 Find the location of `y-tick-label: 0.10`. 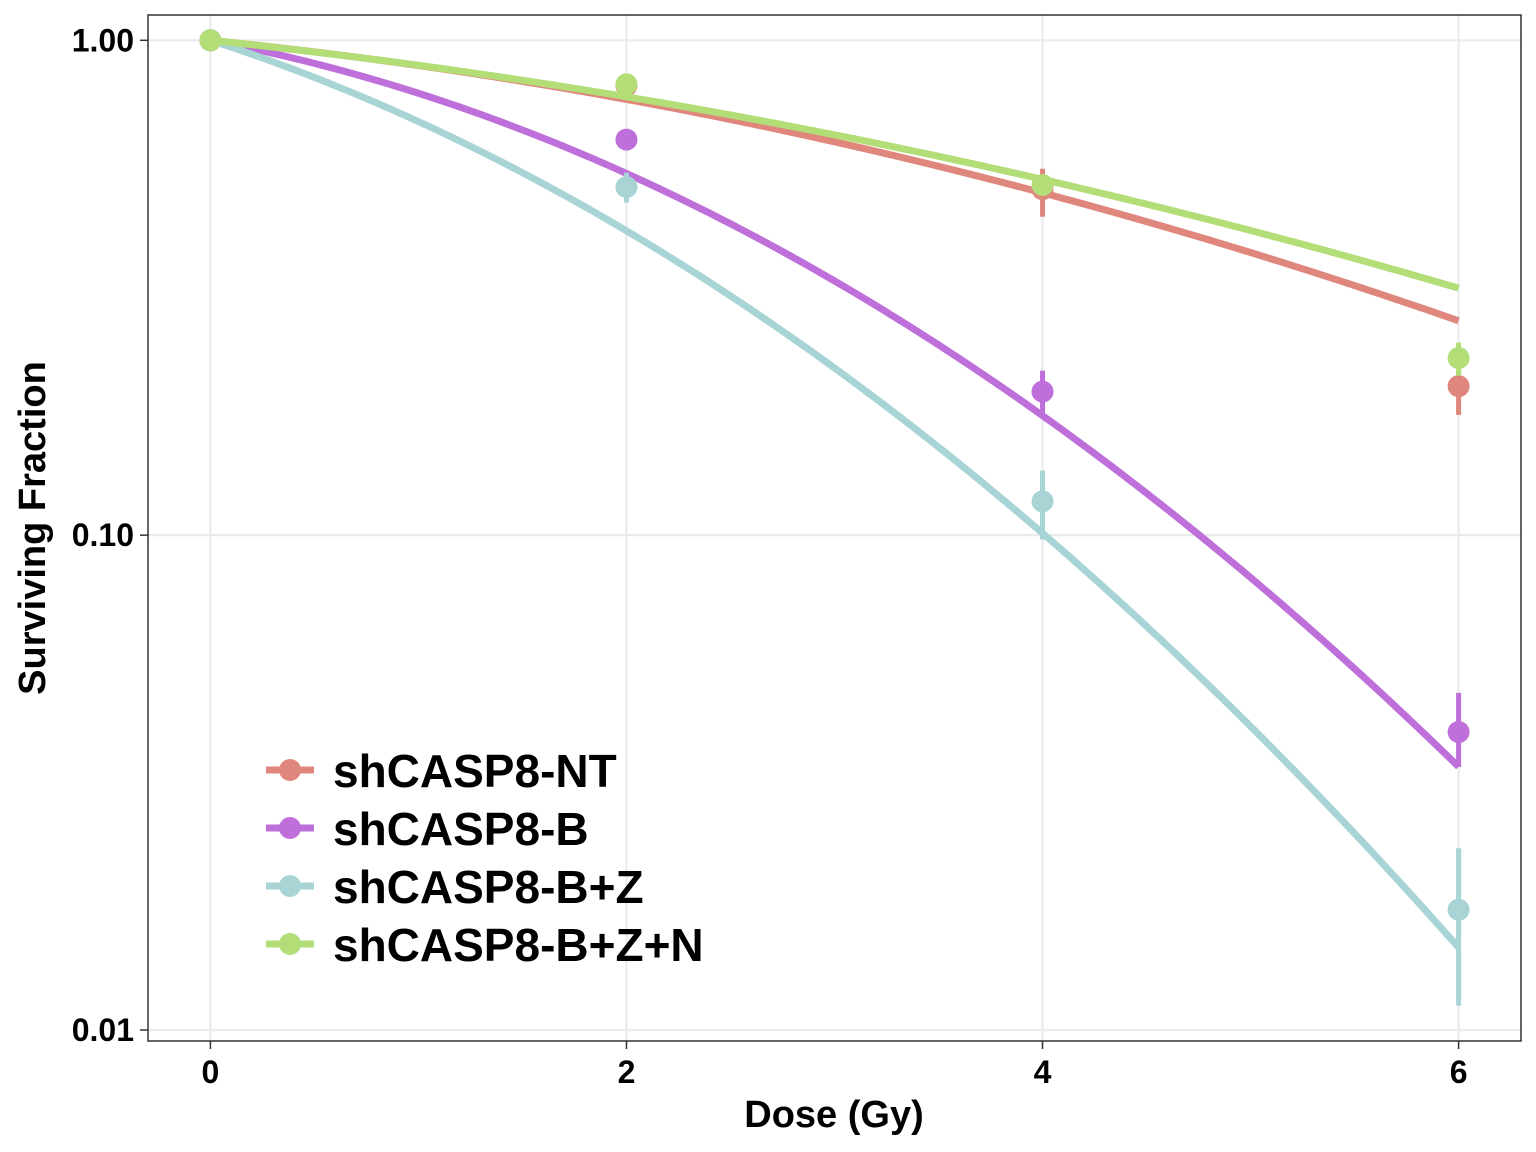

y-tick-label: 0.10 is located at coordinates (103, 535).